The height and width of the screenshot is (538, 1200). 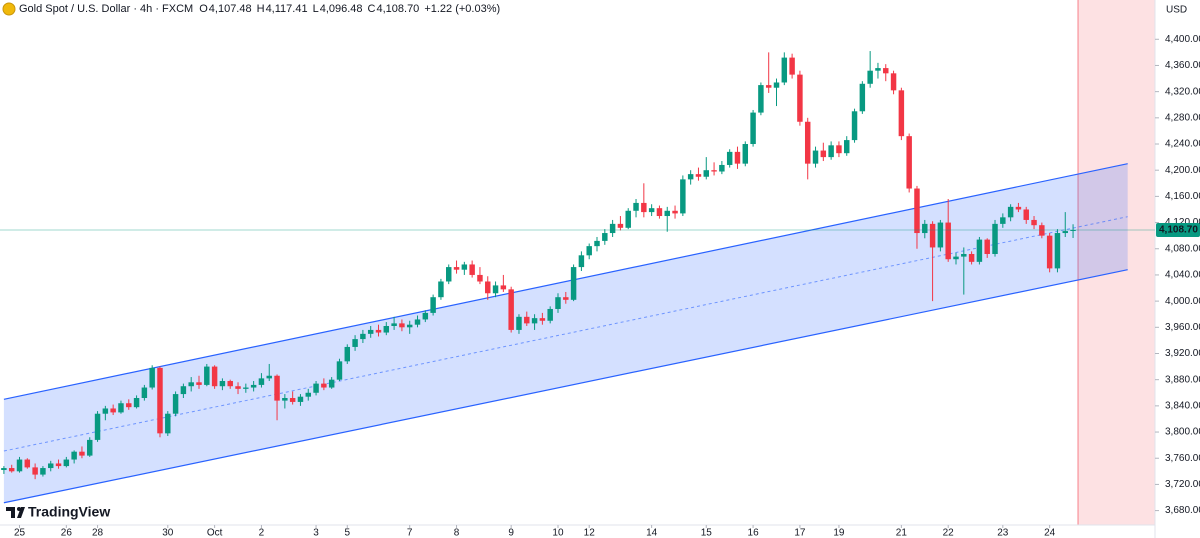 What do you see at coordinates (1182, 406) in the screenshot?
I see `y-tick-label: 3,840.00` at bounding box center [1182, 406].